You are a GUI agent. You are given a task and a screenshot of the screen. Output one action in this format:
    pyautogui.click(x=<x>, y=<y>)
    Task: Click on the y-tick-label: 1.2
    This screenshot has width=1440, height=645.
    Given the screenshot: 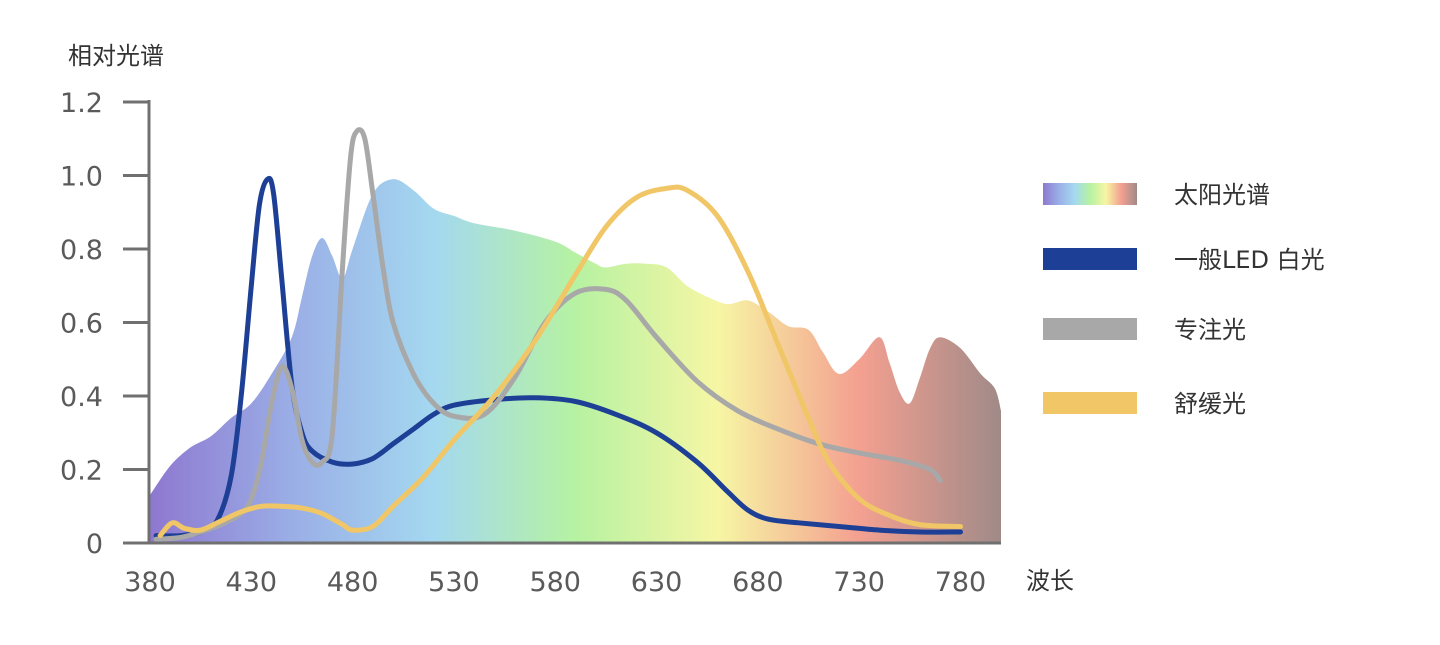 What is the action you would take?
    pyautogui.click(x=81, y=103)
    